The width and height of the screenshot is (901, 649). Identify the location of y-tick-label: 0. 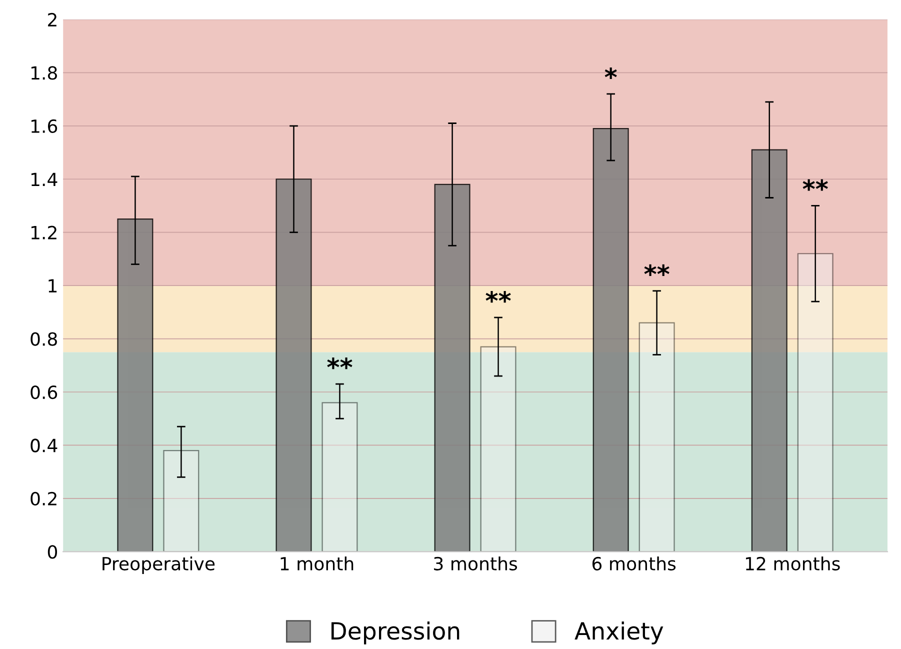
(53, 552).